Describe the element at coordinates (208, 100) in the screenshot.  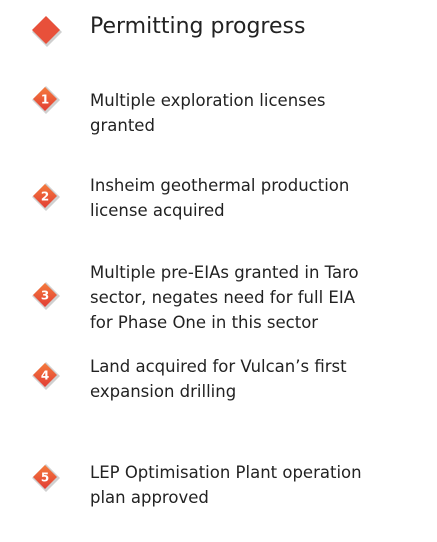
I see `text-line: Multiple exploration licenses` at that location.